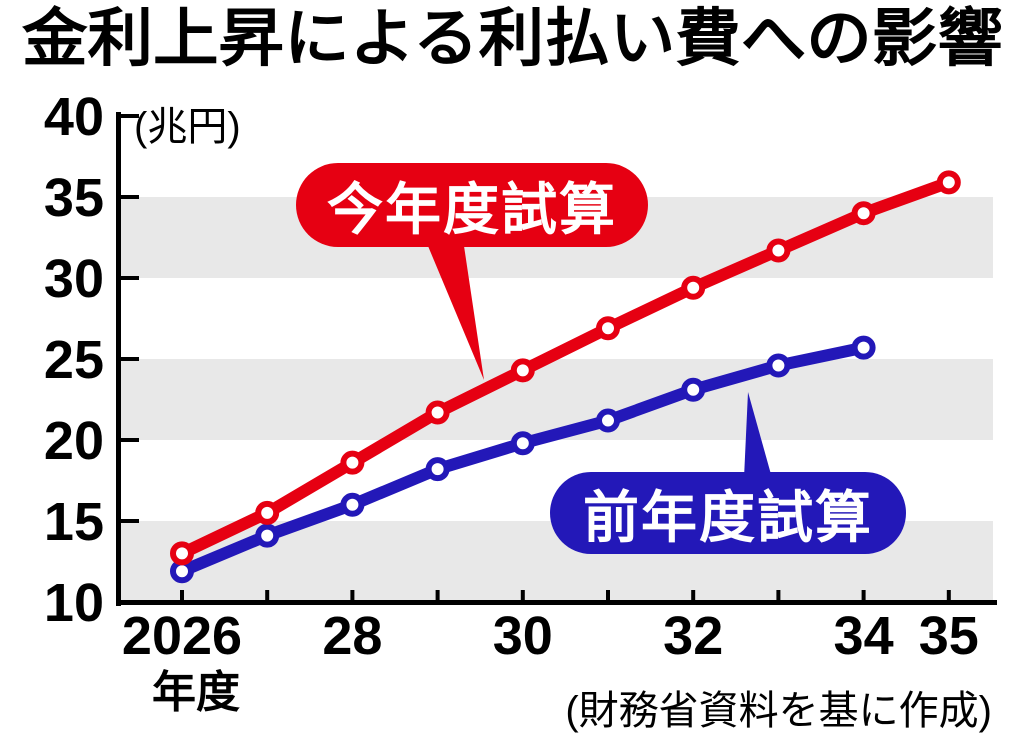 Image resolution: width=1024 pixels, height=743 pixels. Describe the element at coordinates (472, 205) in the screenshot. I see `legend-bubble-current-year-estimate: 今年度試算` at that location.